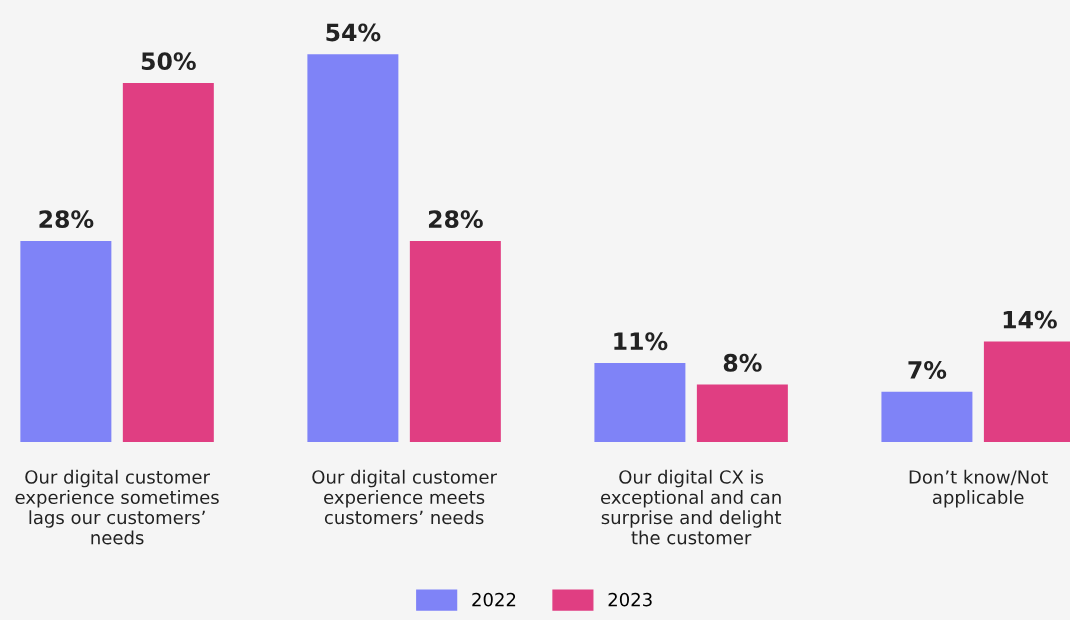 The width and height of the screenshot is (1070, 620). I want to click on data-label: 50%, so click(168, 61).